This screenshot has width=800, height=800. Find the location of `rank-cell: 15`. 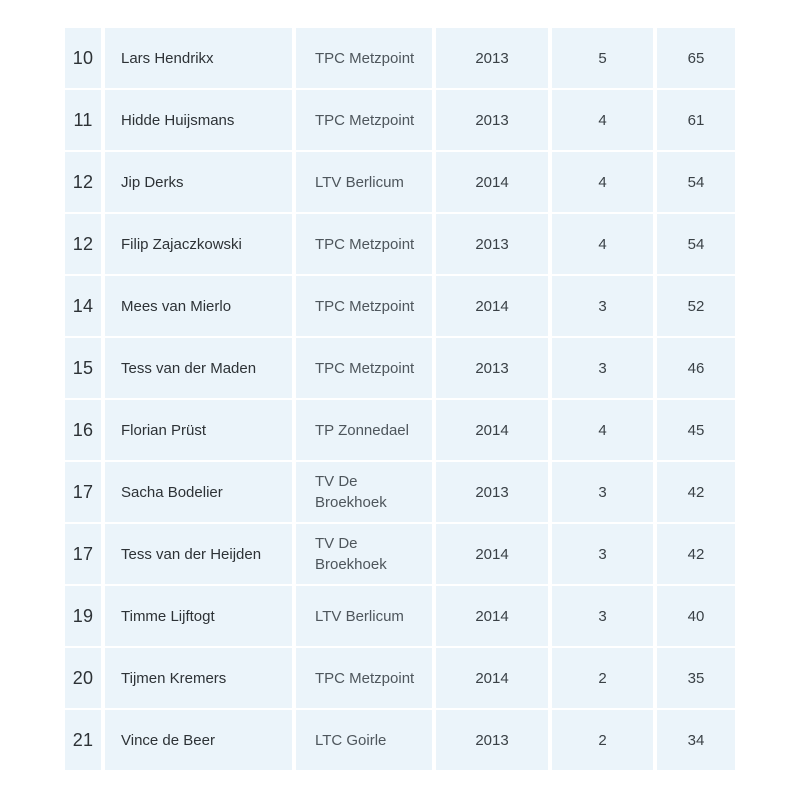

rank-cell: 15 is located at coordinates (83, 368).